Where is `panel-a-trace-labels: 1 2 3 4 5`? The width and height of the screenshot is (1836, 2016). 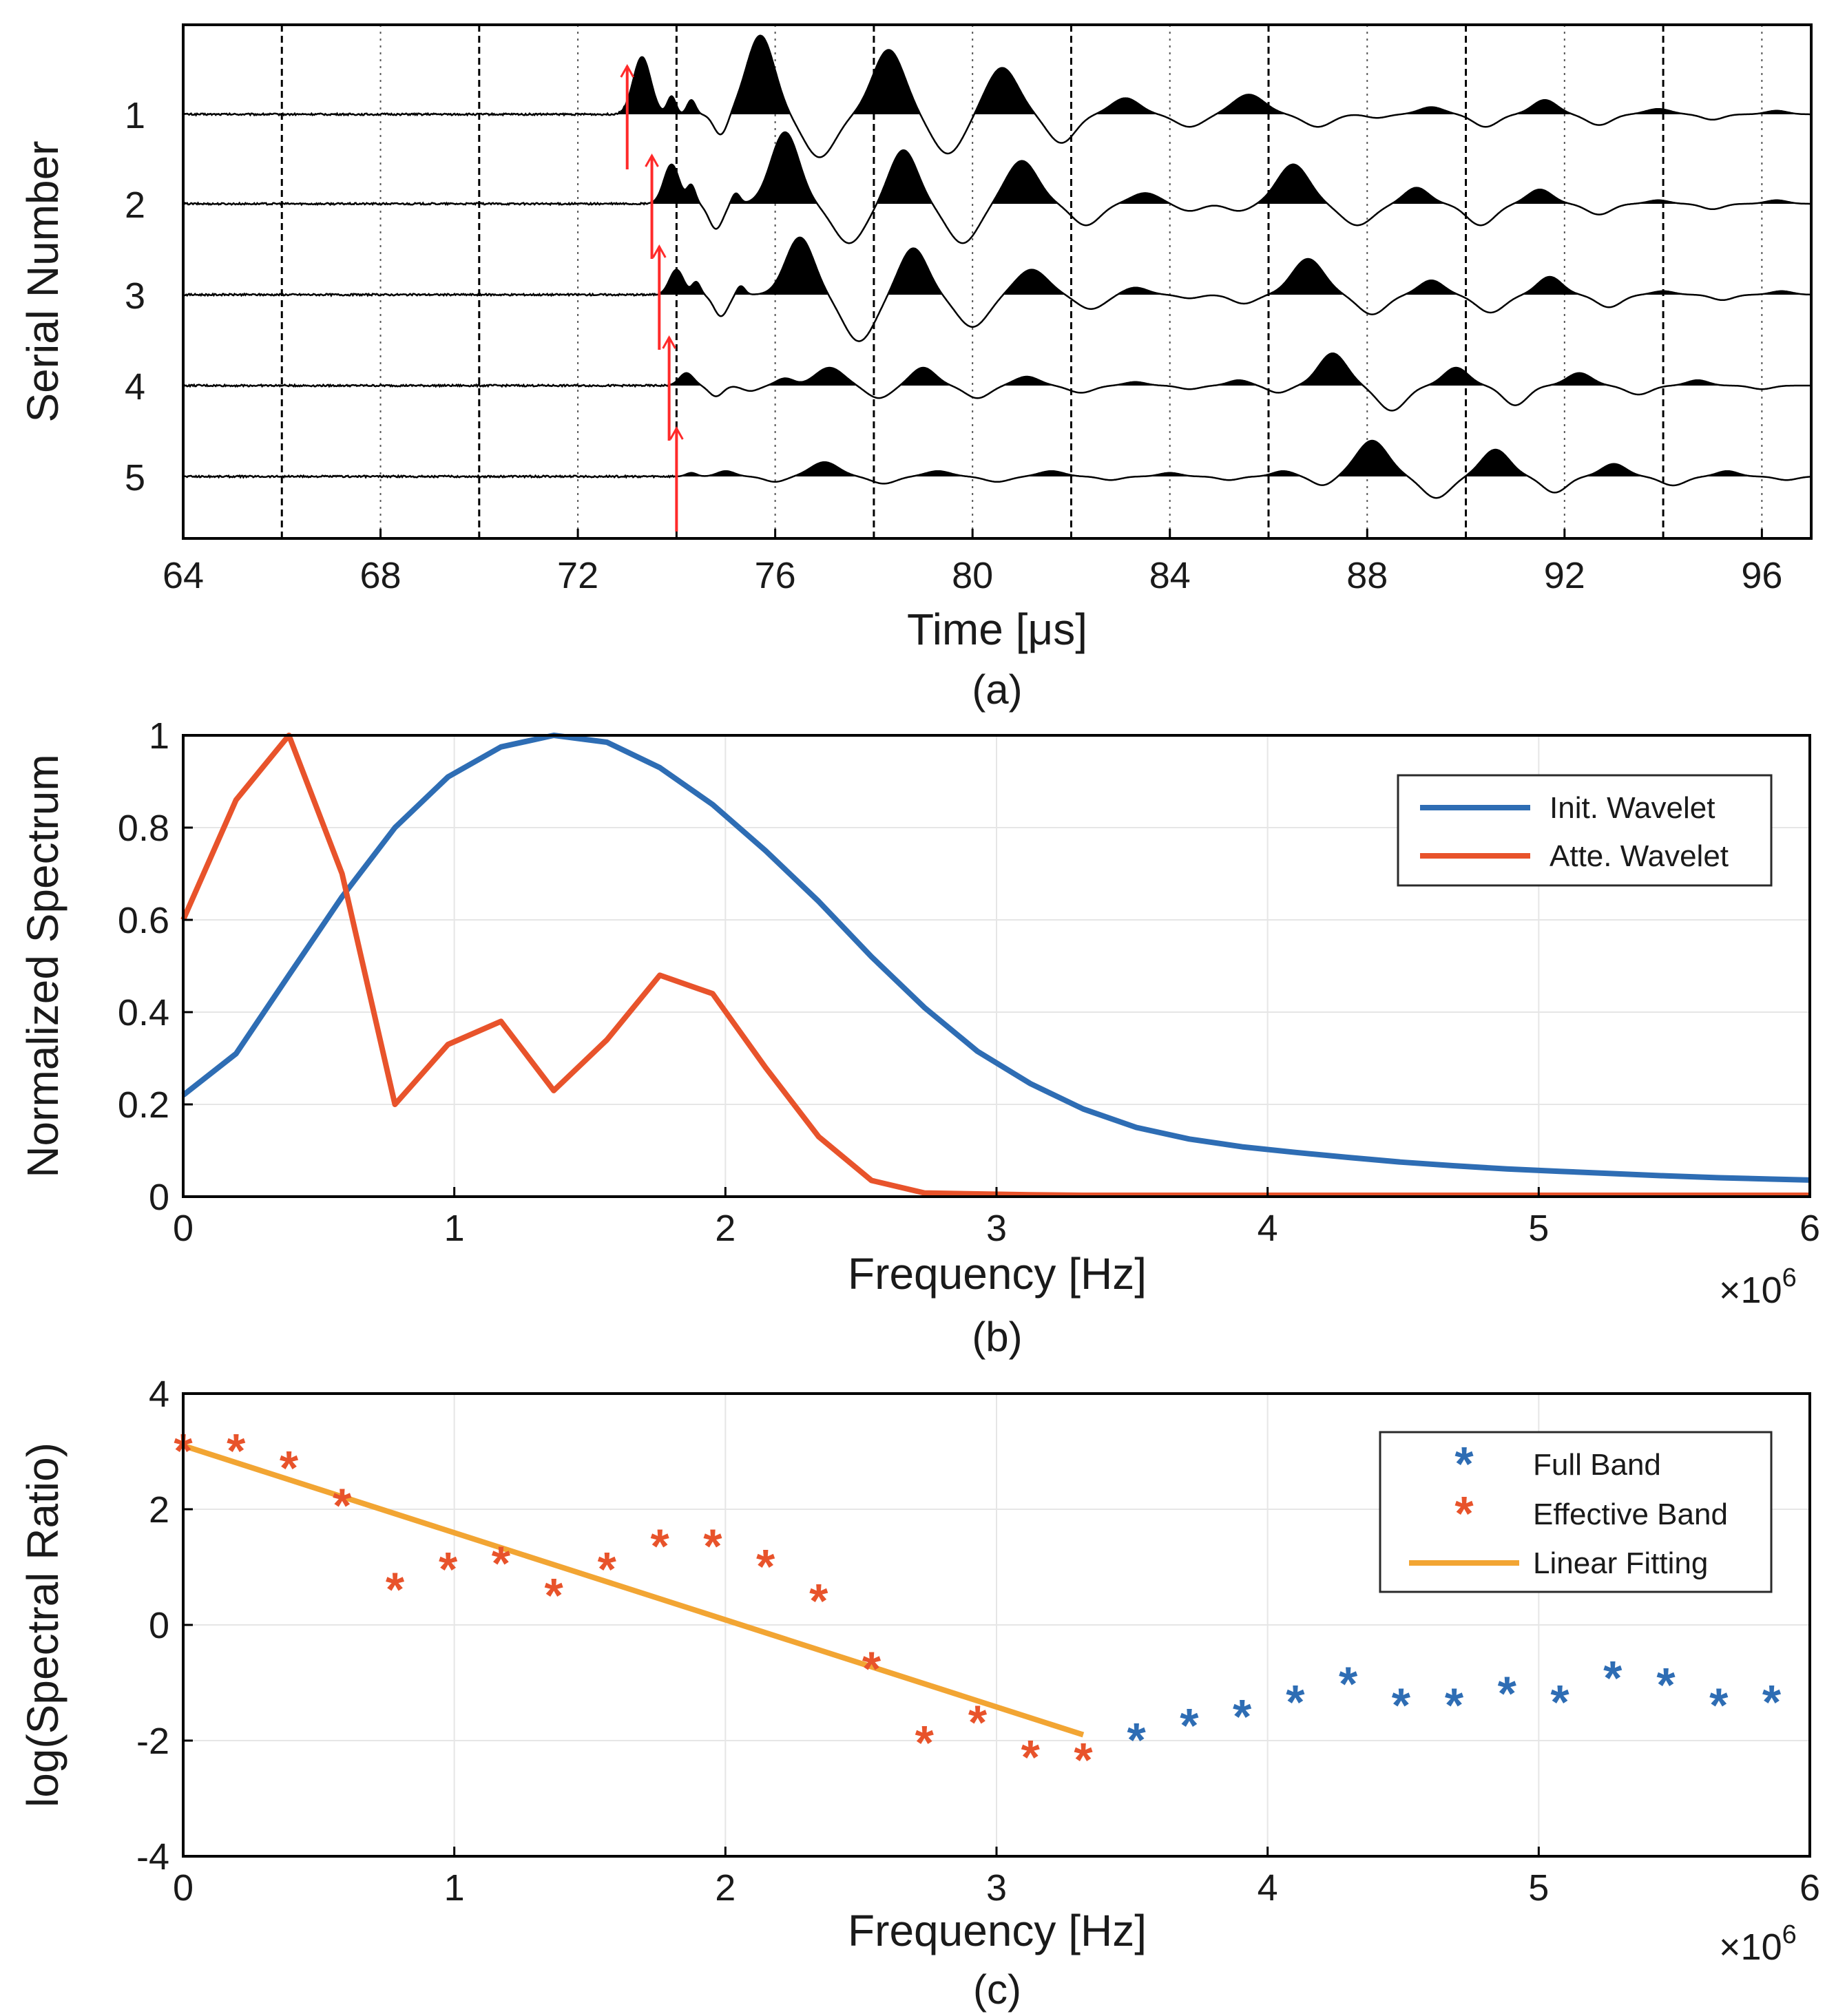 panel-a-trace-labels: 1 2 3 4 5 is located at coordinates (135, 296).